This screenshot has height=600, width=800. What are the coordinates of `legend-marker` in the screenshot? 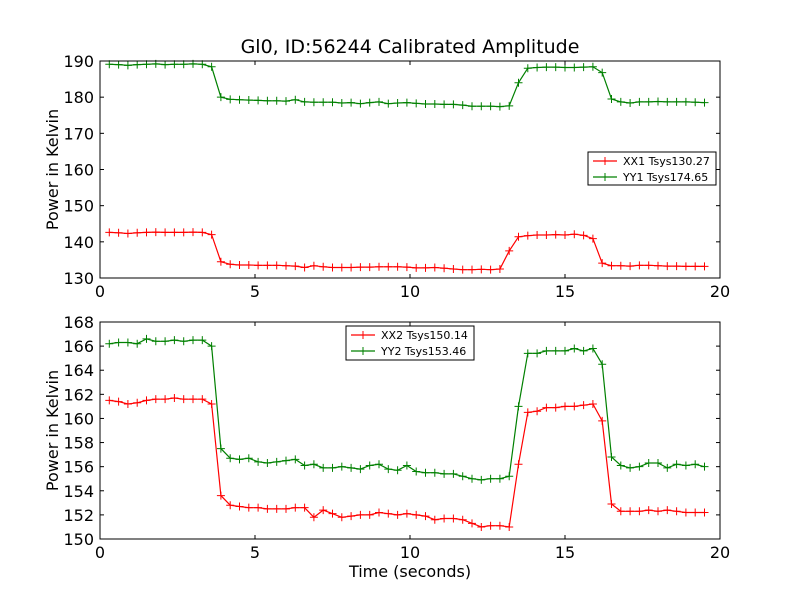 It's located at (363, 351).